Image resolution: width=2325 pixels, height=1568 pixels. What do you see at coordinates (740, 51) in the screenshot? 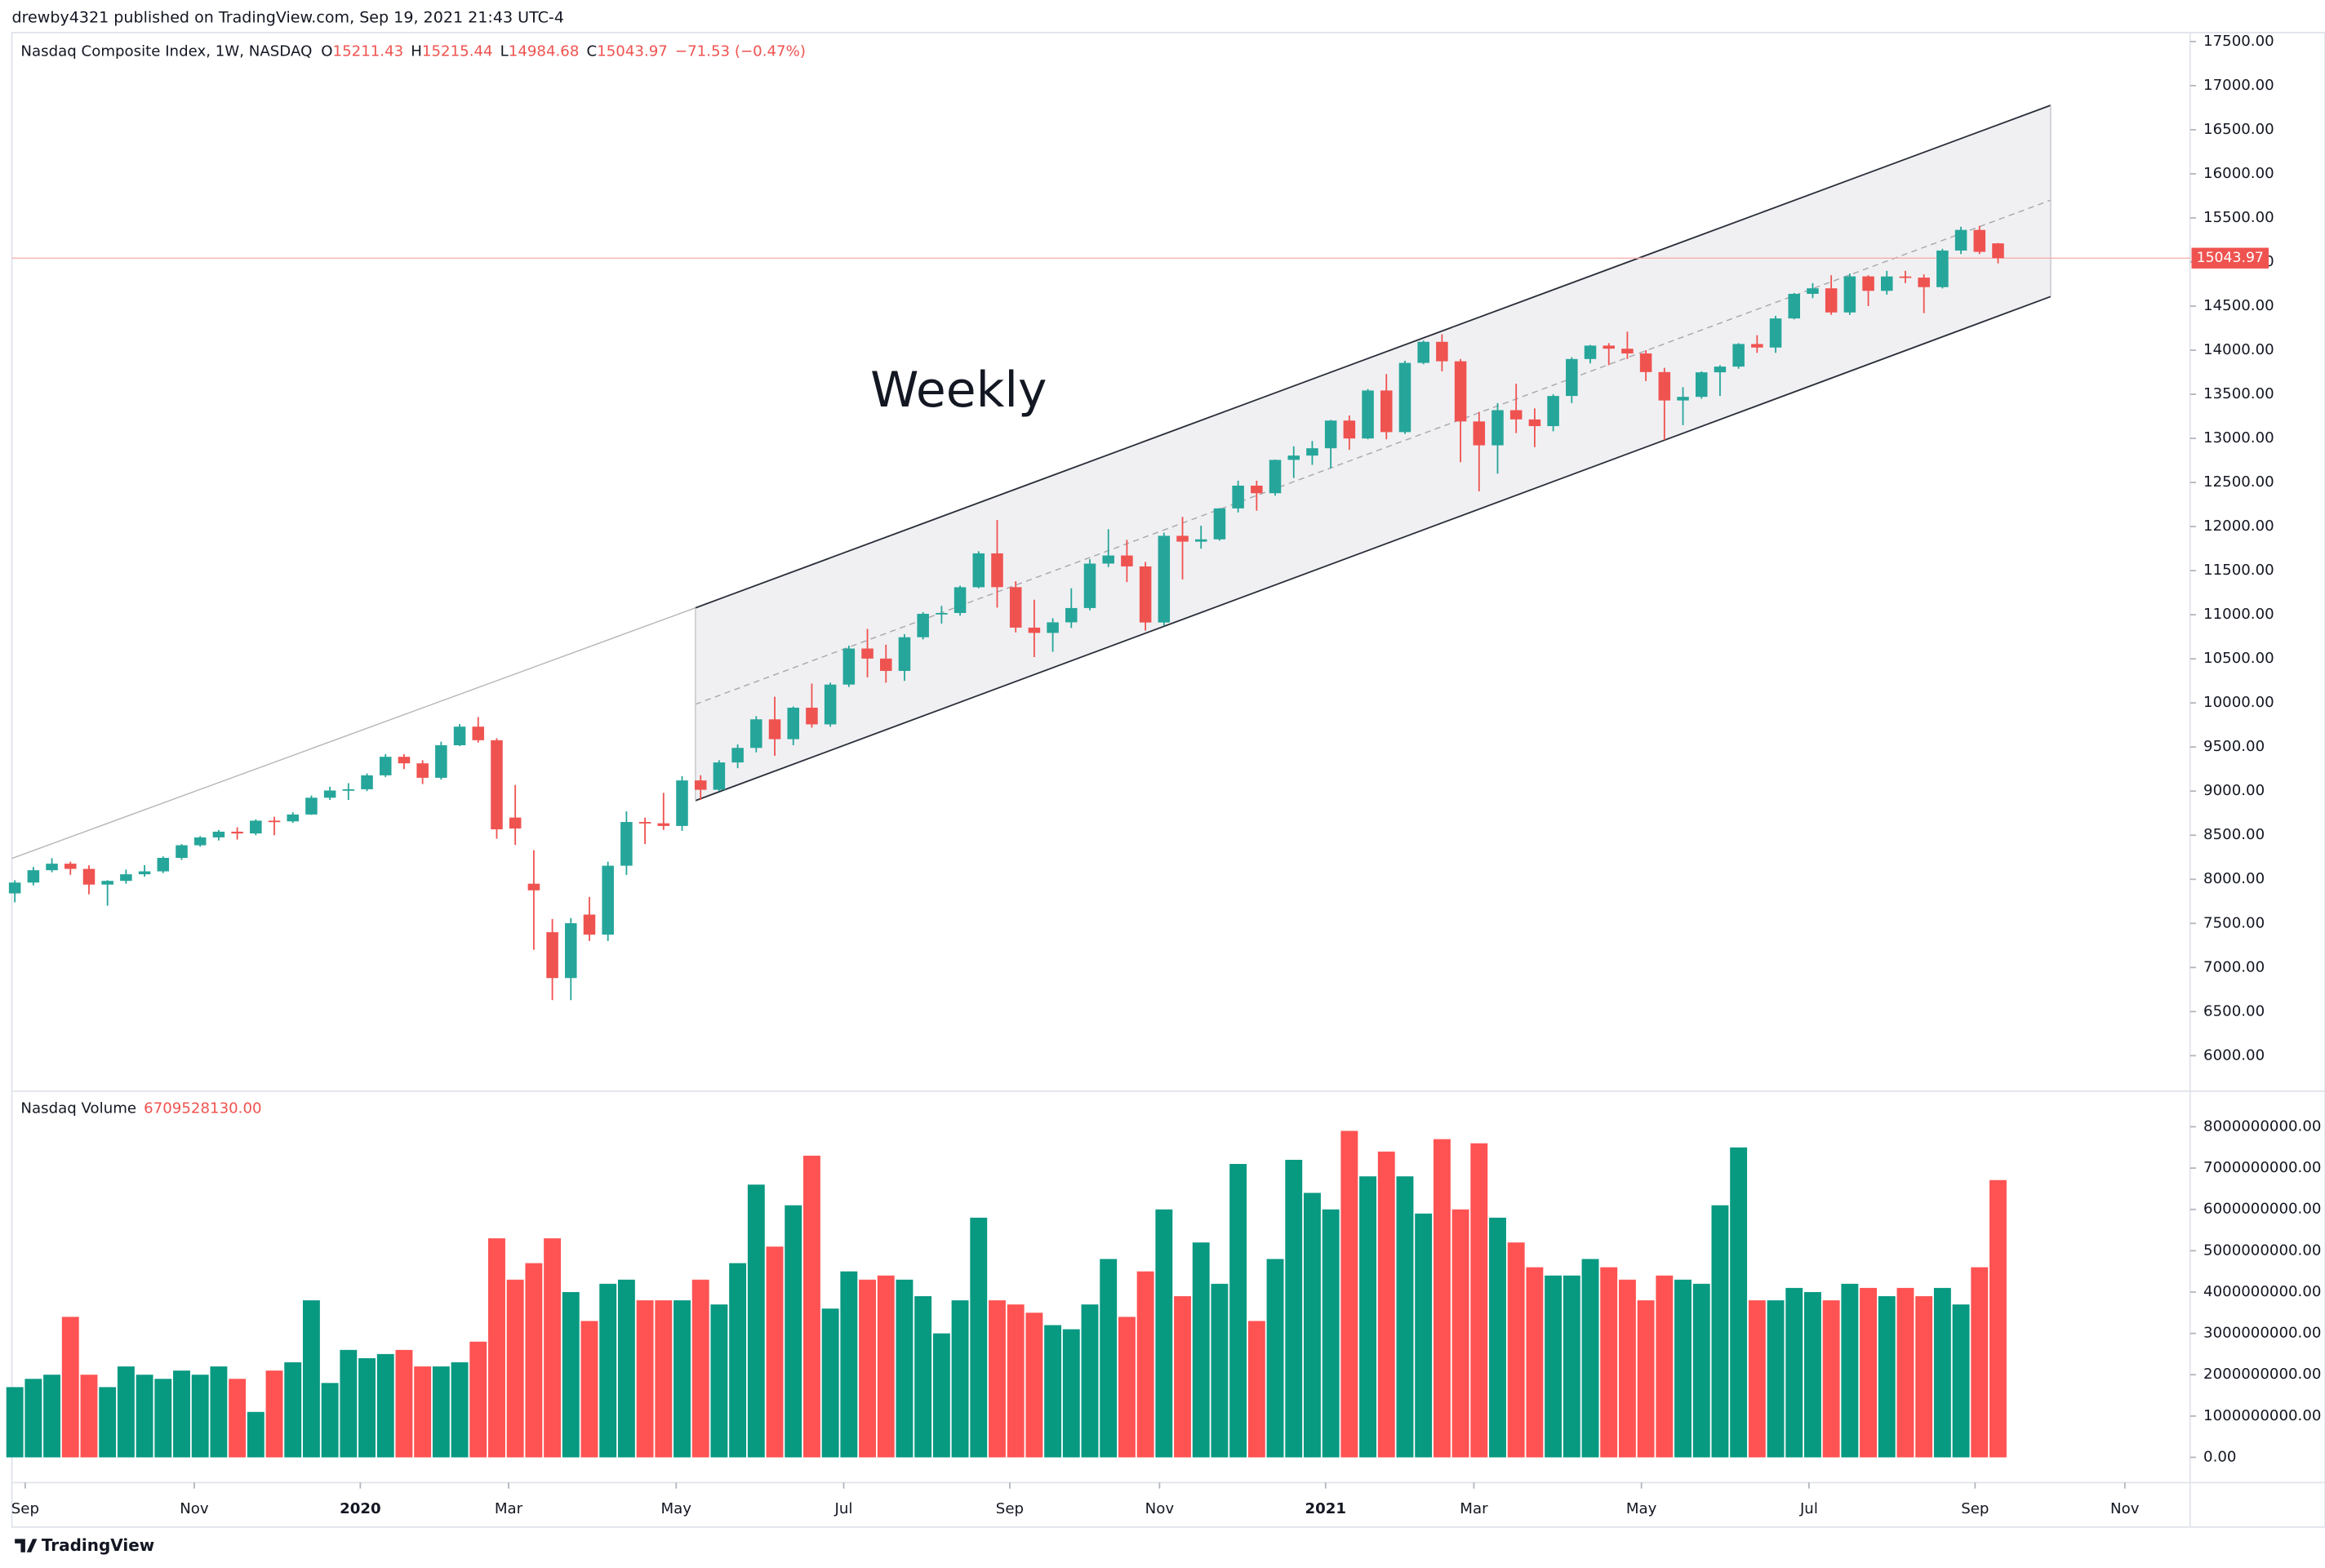
I see `change-label: −71.53 (−0.47%)` at bounding box center [740, 51].